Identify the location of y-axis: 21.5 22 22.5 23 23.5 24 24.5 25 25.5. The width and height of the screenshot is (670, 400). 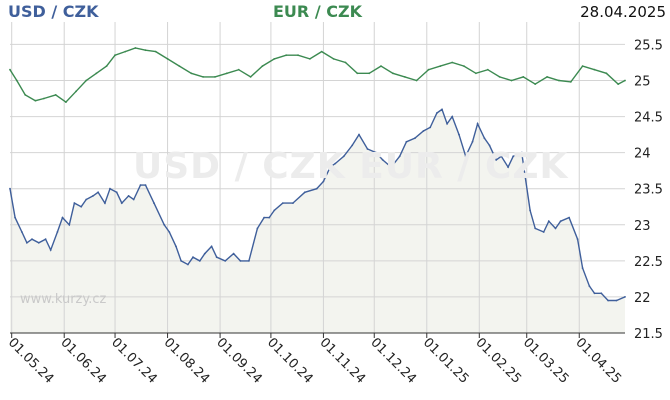
(648, 190).